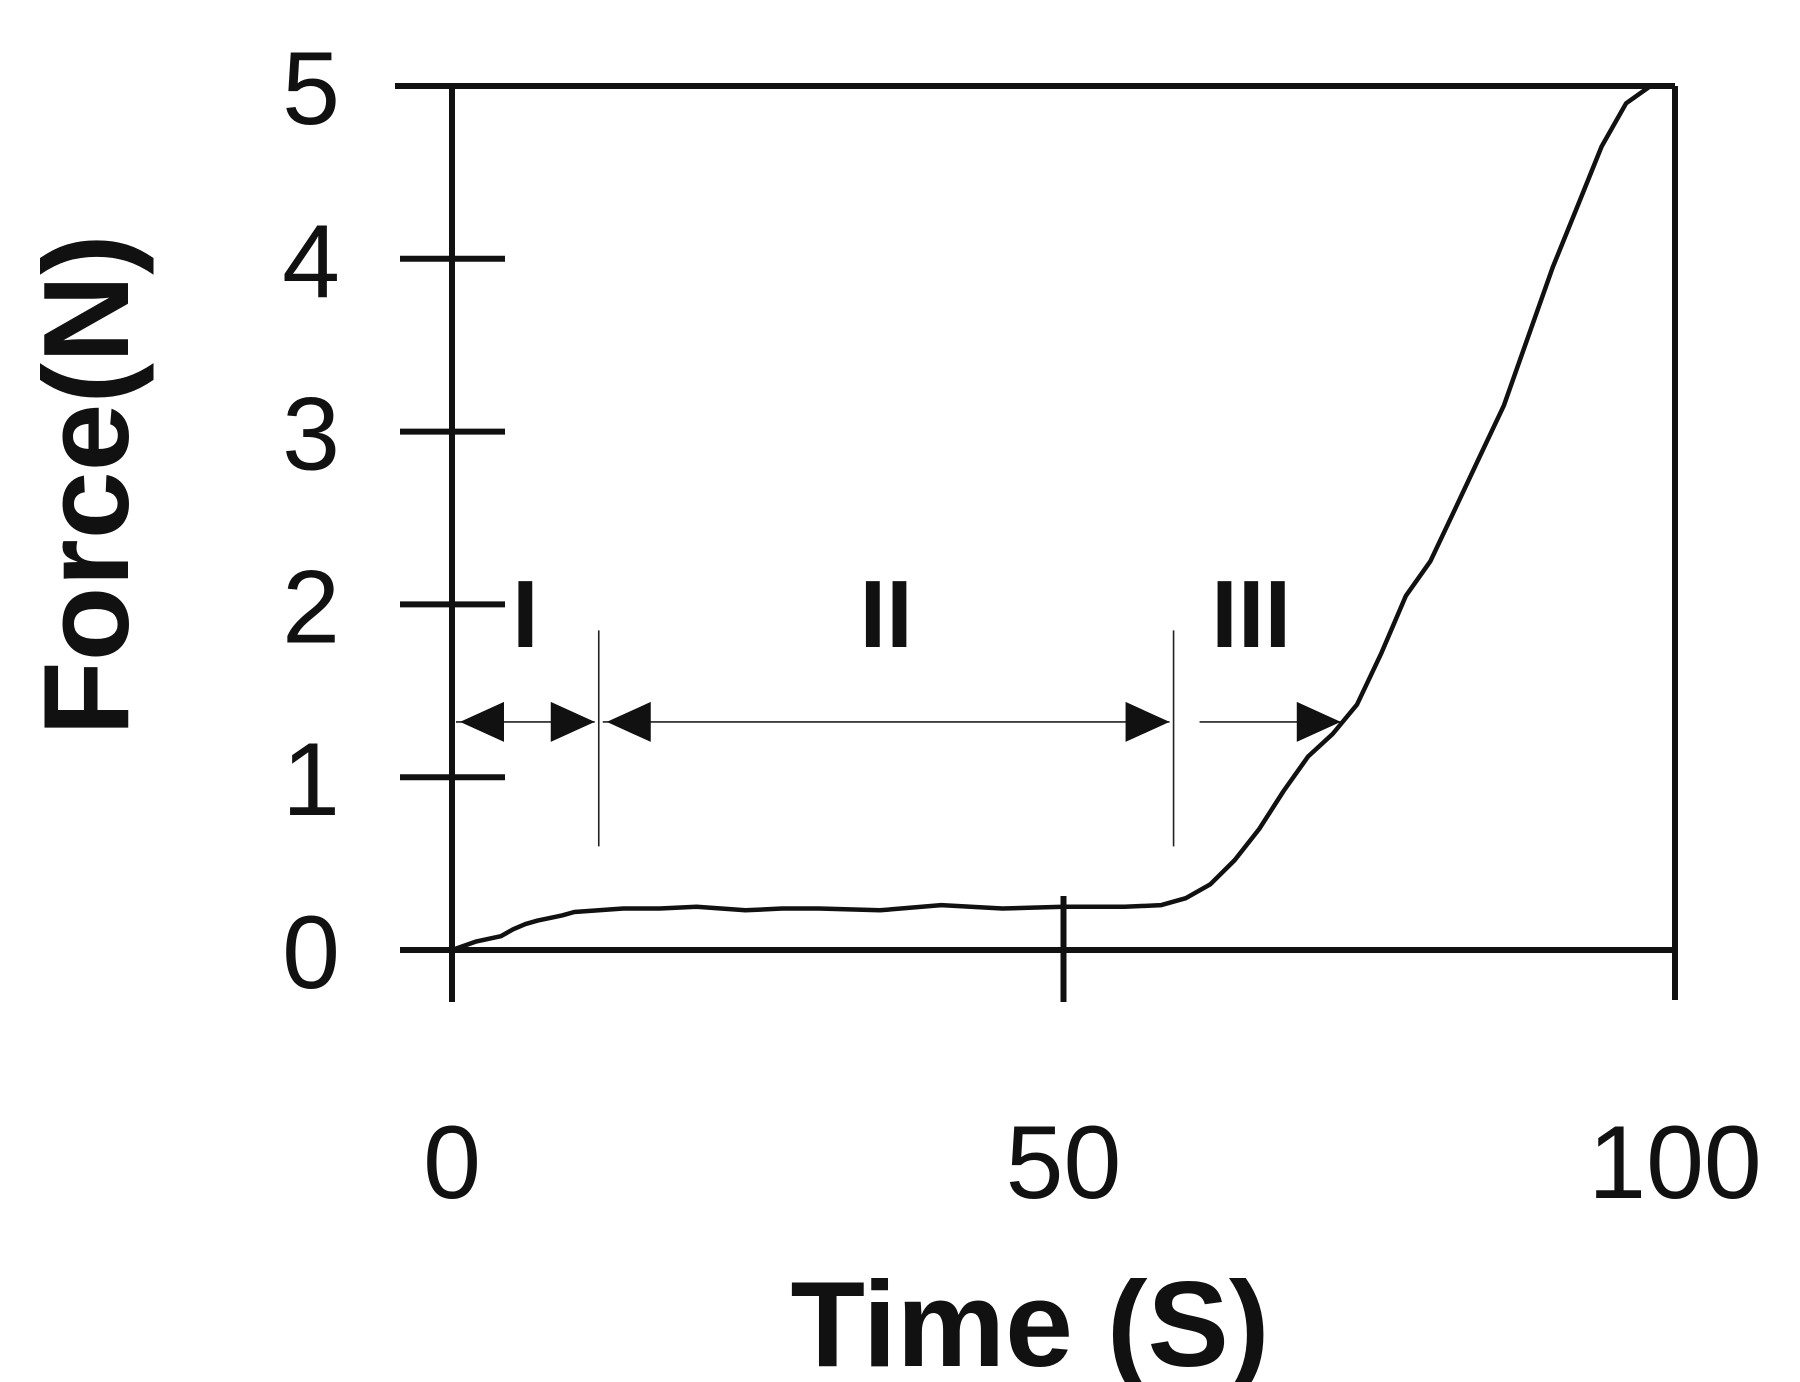 Image resolution: width=1800 pixels, height=1382 pixels. What do you see at coordinates (1251, 614) in the screenshot?
I see `region-label: III` at bounding box center [1251, 614].